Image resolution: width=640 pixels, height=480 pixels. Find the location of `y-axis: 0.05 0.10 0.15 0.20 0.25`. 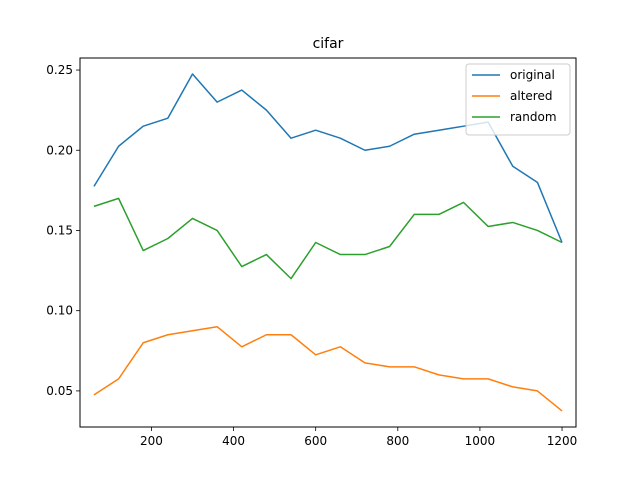

y-axis: 0.05 0.10 0.15 0.20 0.25 is located at coordinates (63, 230).